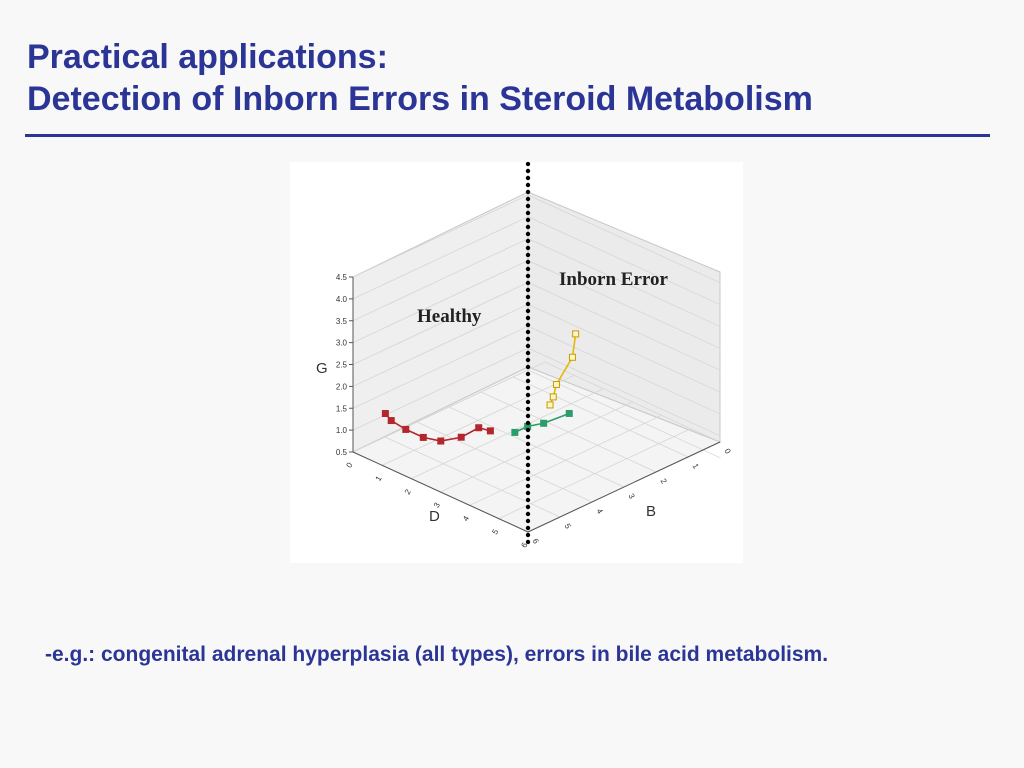  What do you see at coordinates (624, 487) in the screenshot?
I see `b-axis-line` at bounding box center [624, 487].